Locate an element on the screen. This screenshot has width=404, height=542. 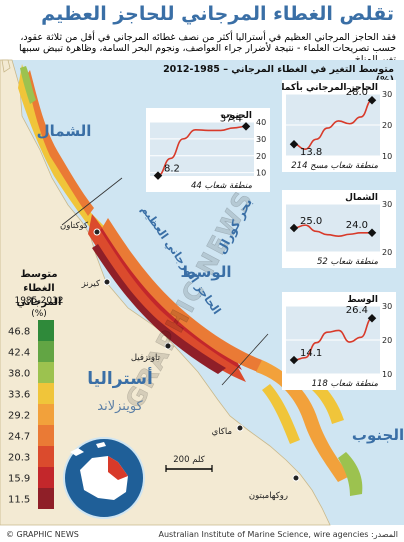
label-rockhampton: روكهامبتون is located at coordinates (268, 496).